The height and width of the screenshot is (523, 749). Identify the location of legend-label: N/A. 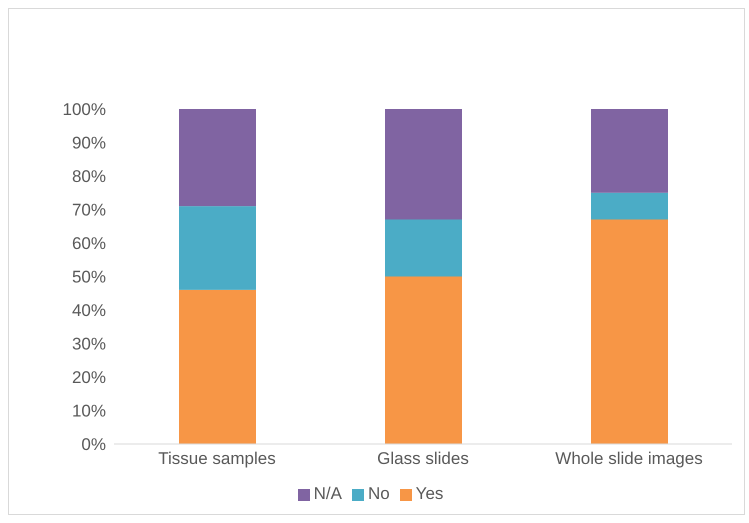
(328, 493).